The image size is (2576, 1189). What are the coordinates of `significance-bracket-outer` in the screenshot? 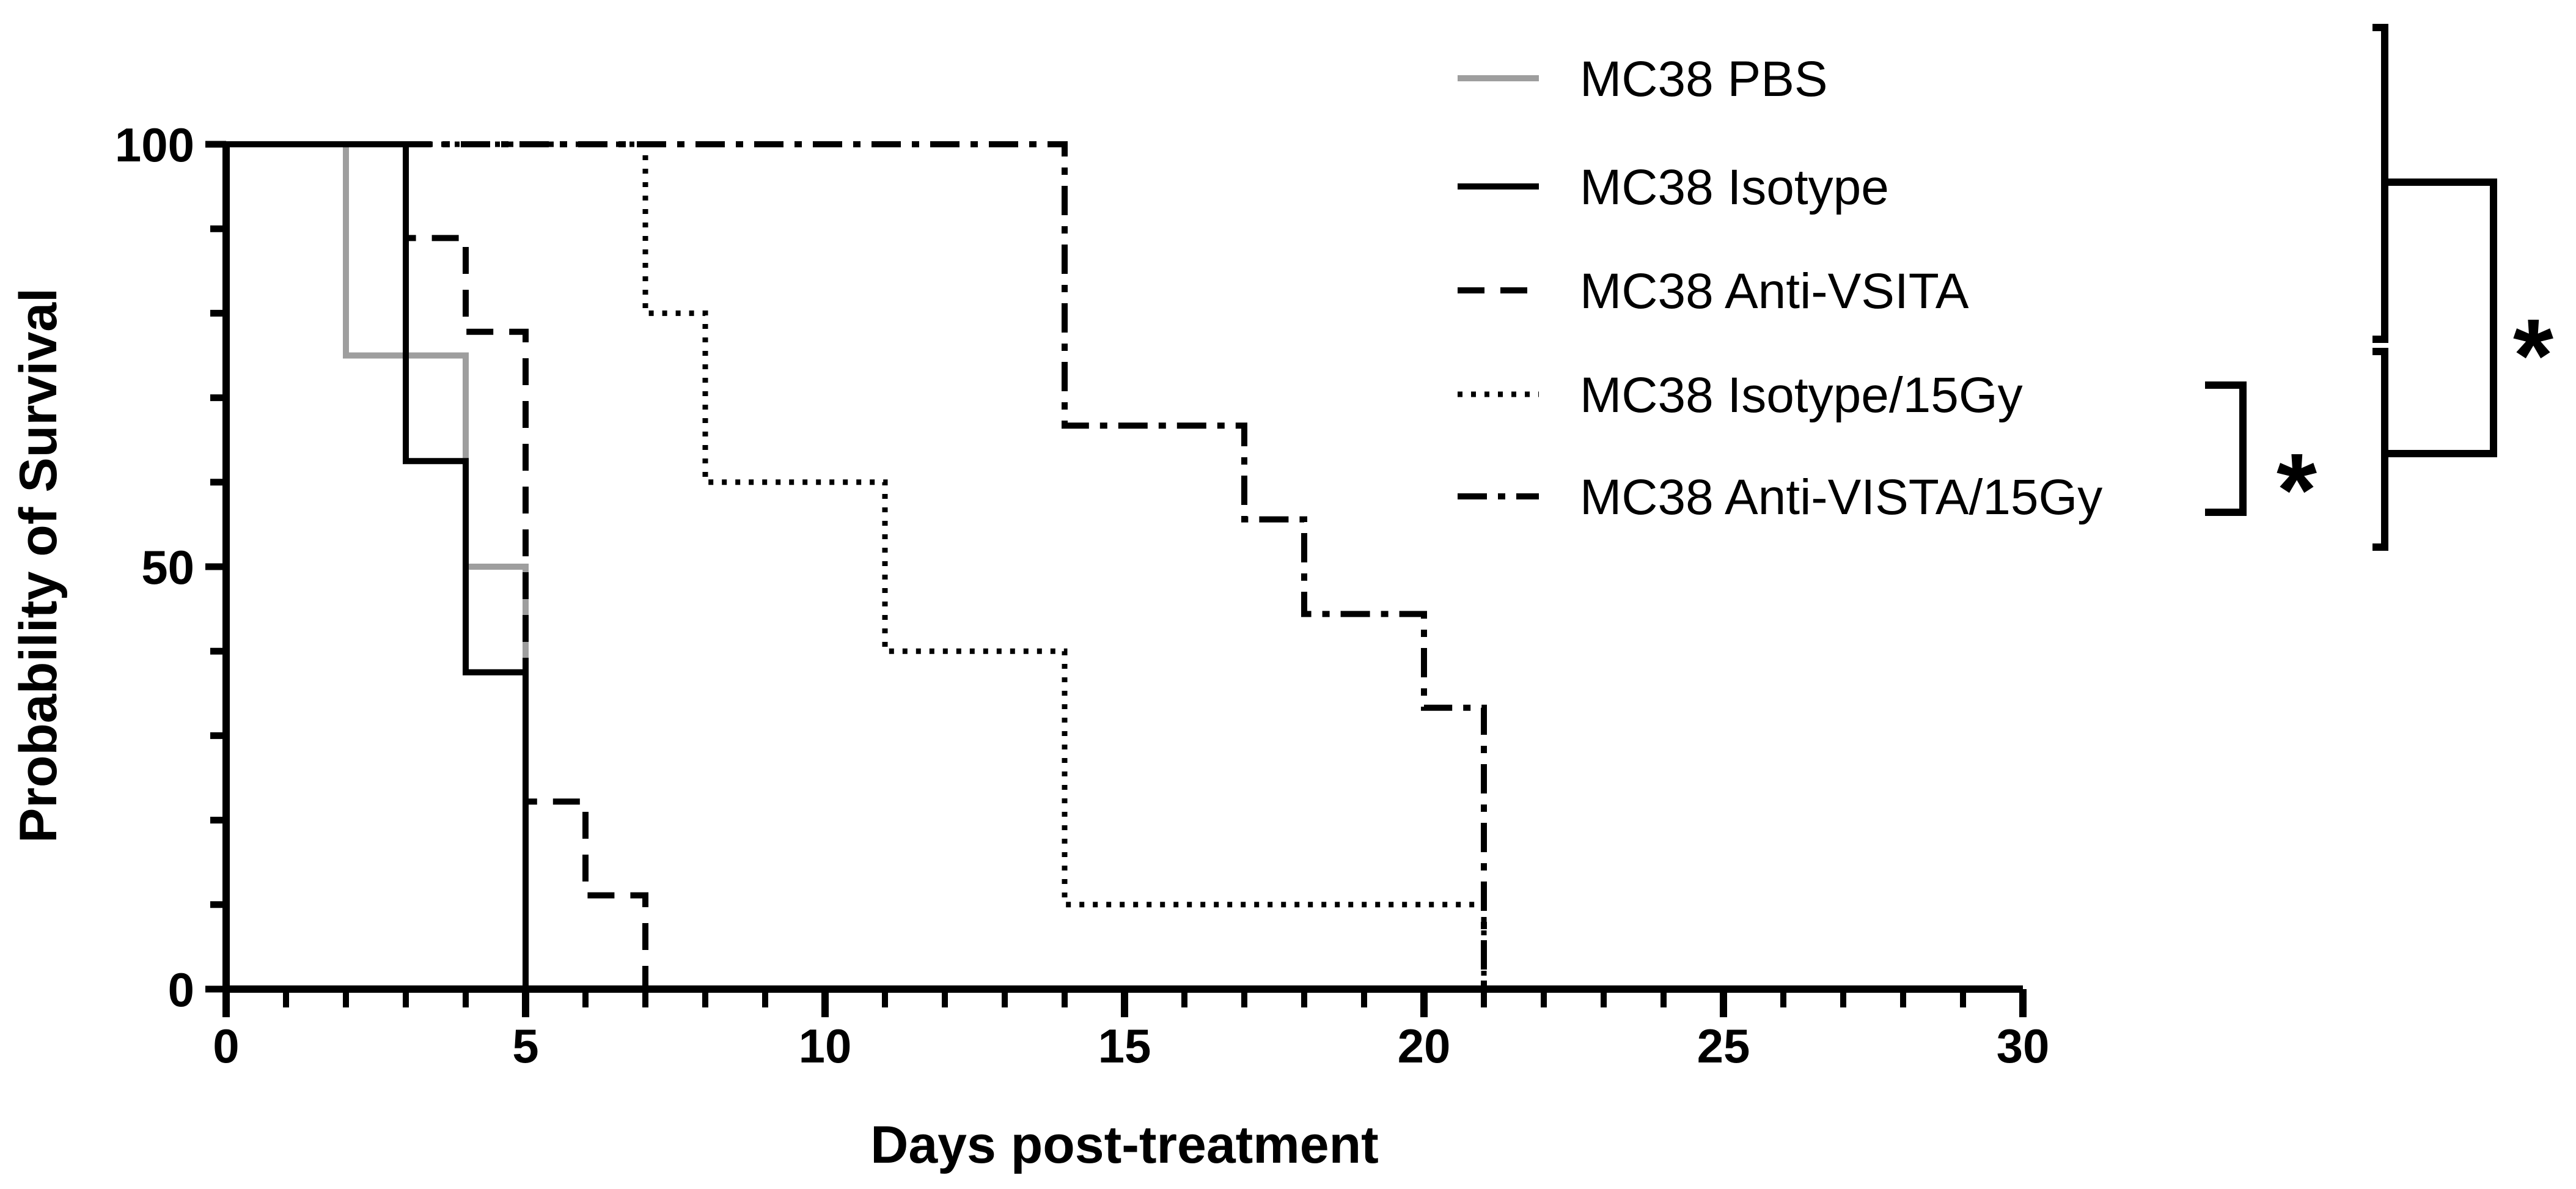 It's located at (2441, 318).